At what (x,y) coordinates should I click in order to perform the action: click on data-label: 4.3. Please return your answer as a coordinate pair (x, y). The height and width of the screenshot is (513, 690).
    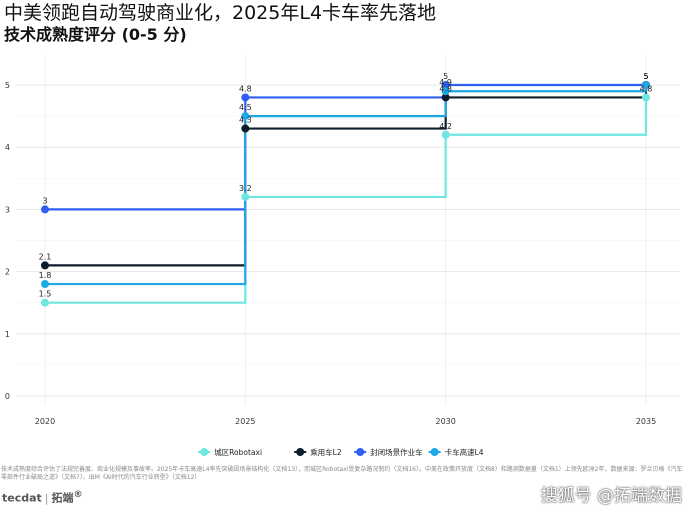
    Looking at the image, I should click on (245, 120).